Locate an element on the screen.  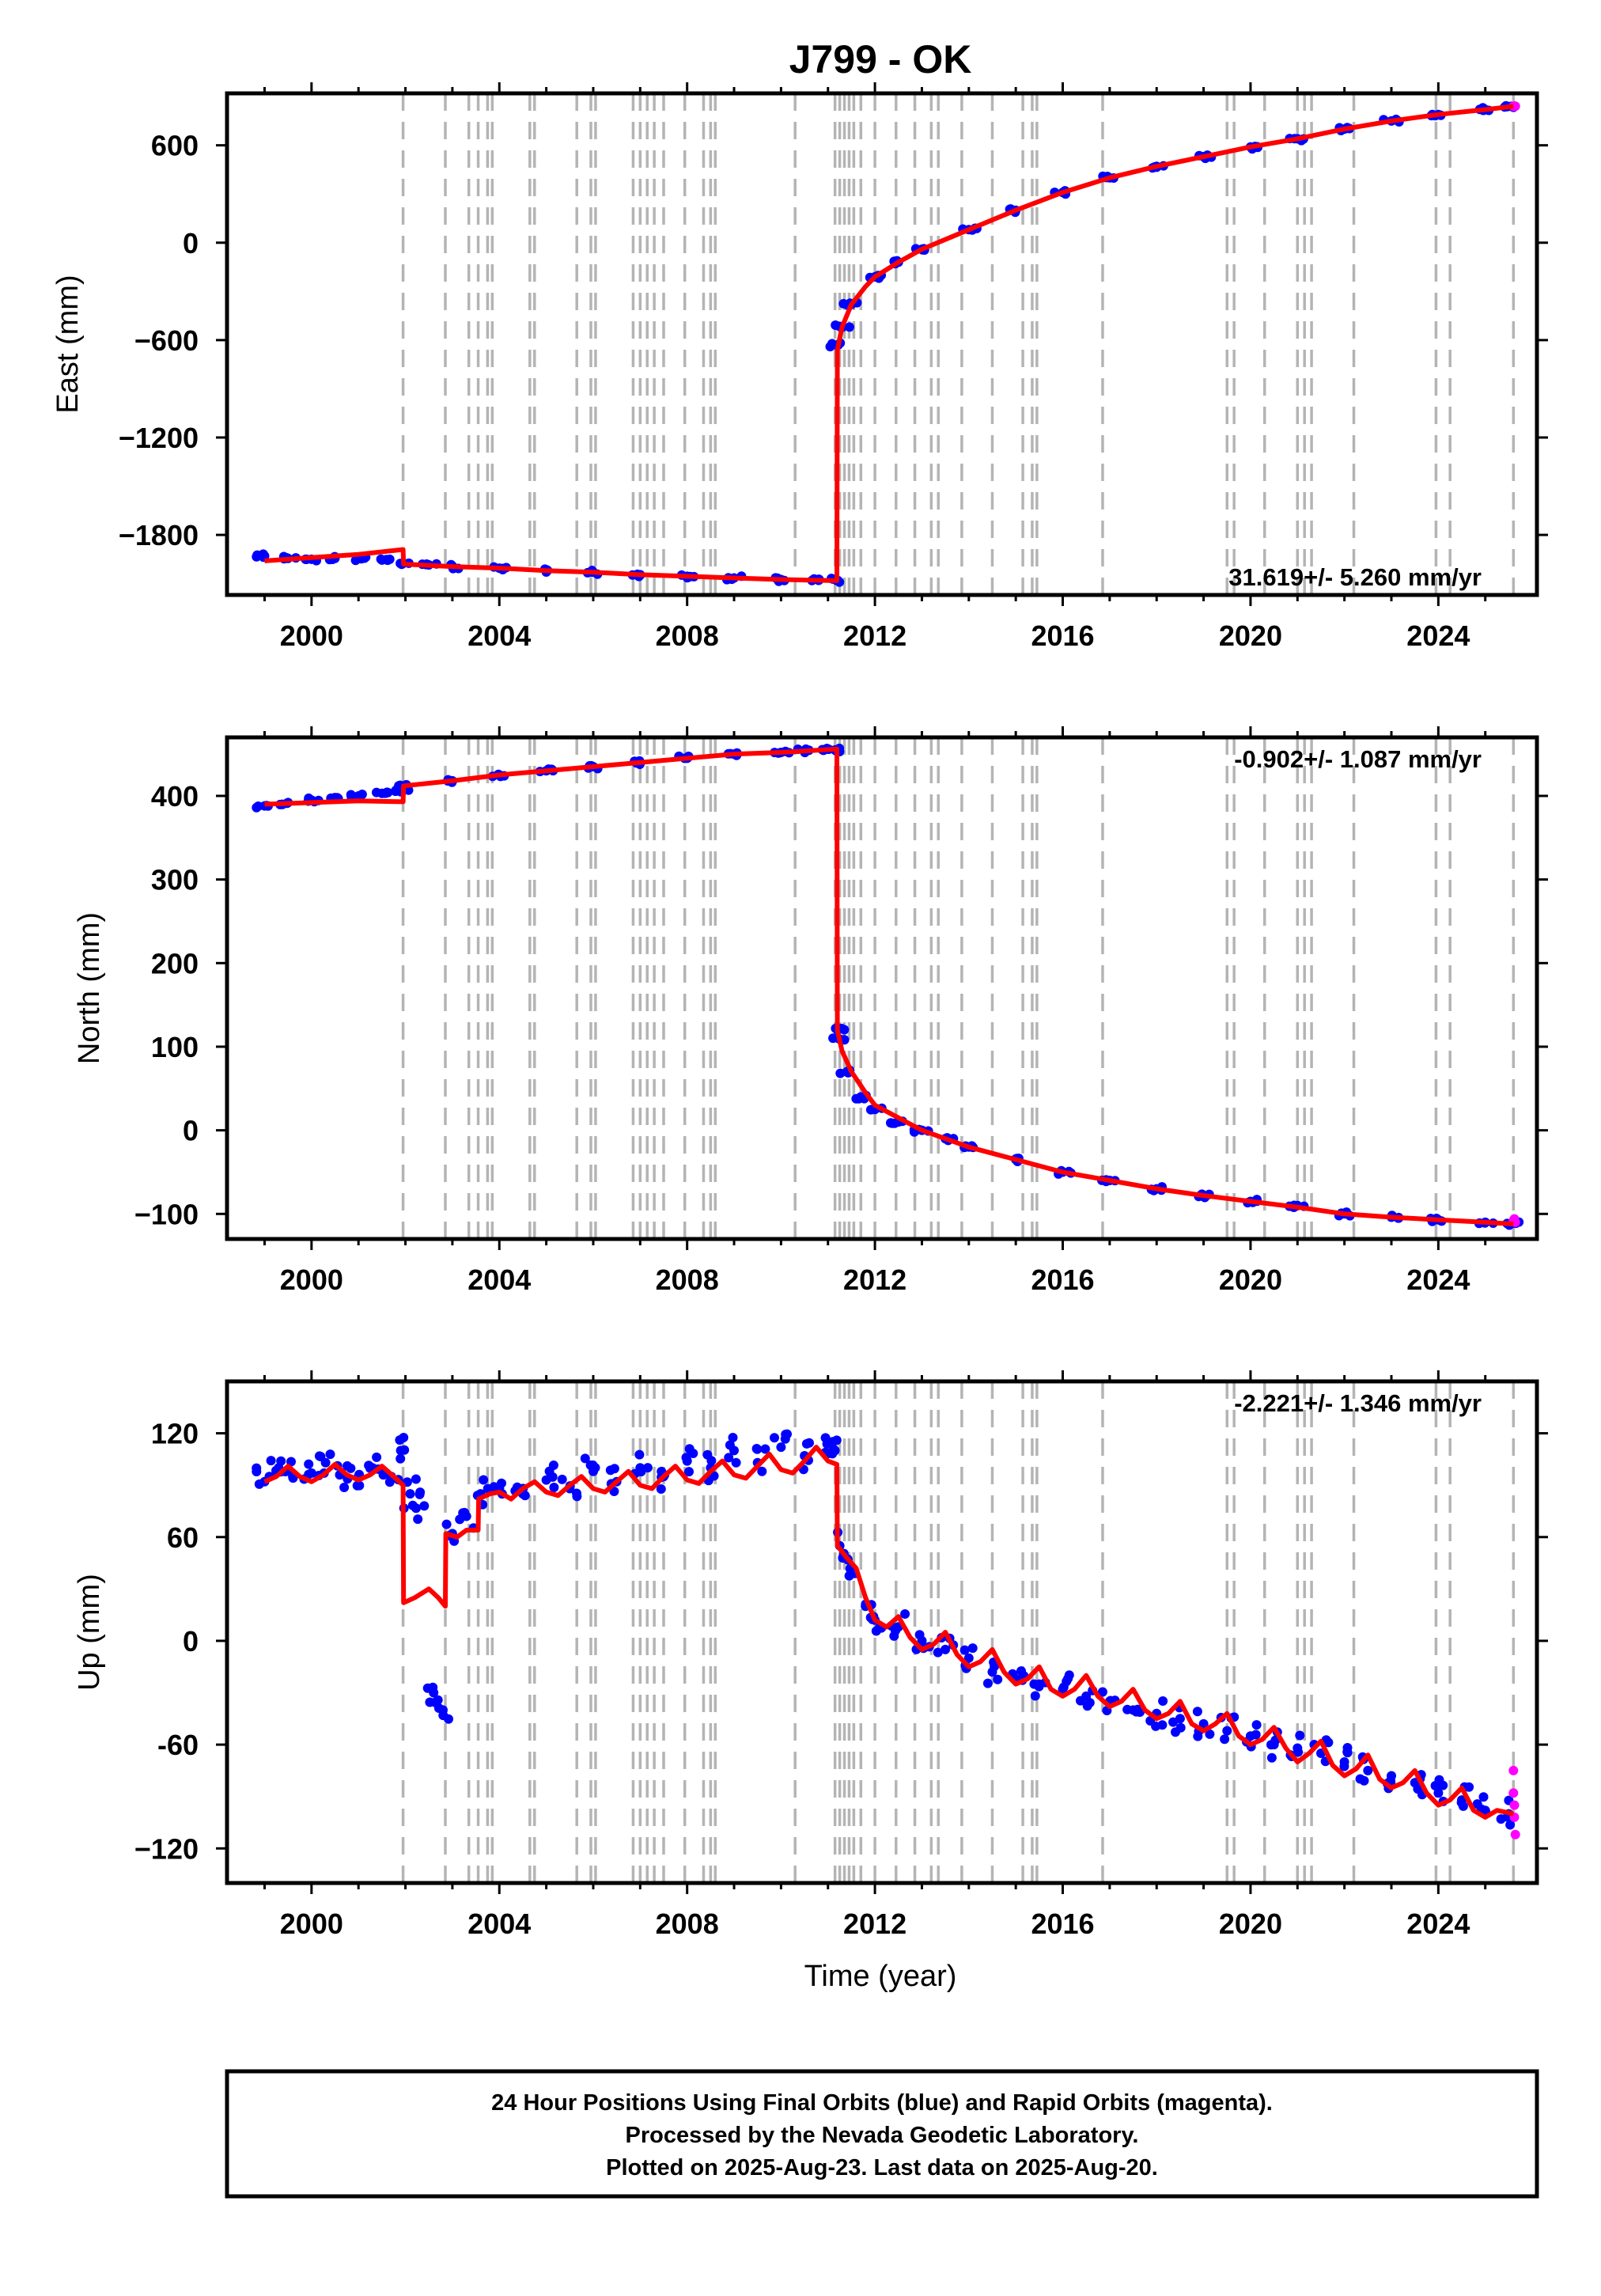
up-x-tick-label: 2012 is located at coordinates (875, 1924).